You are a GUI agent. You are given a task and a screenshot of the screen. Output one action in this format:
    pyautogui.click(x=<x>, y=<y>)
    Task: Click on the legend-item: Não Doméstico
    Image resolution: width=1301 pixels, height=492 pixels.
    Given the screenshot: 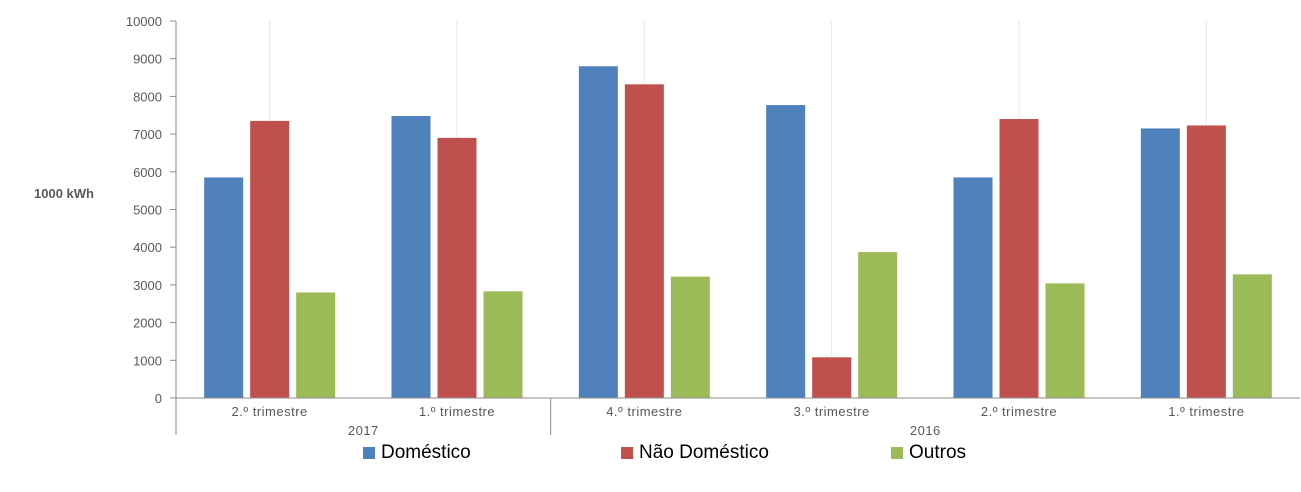 What is the action you would take?
    pyautogui.click(x=695, y=453)
    